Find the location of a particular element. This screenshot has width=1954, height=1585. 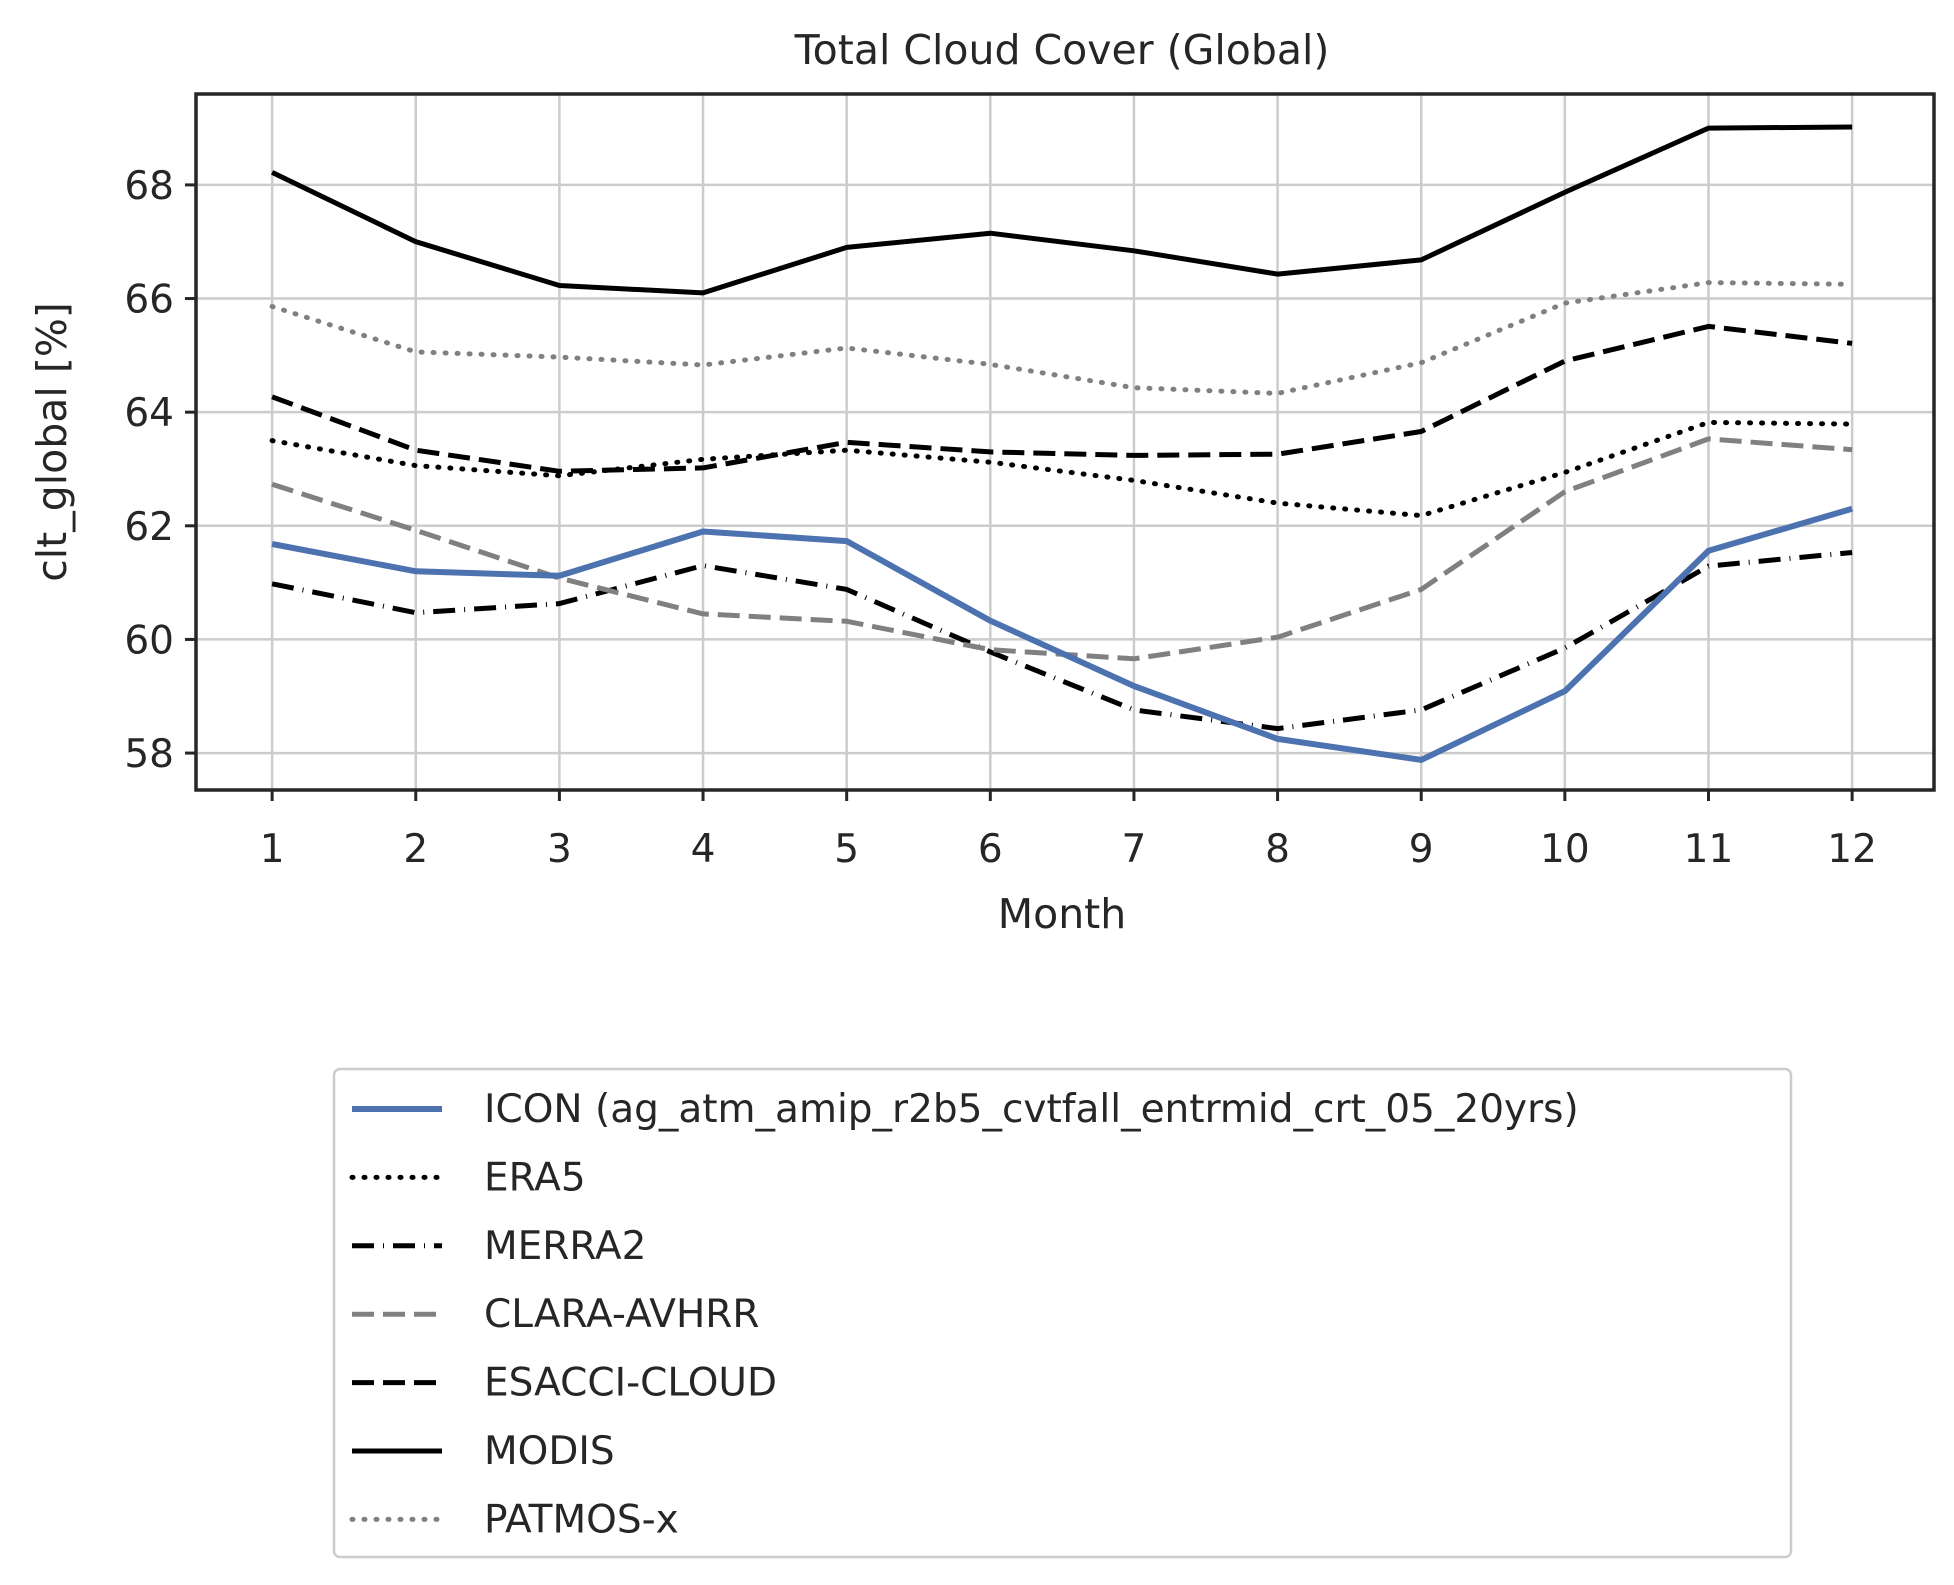

chart-title: Total Cloud Cover (Global) is located at coordinates (1062, 50).